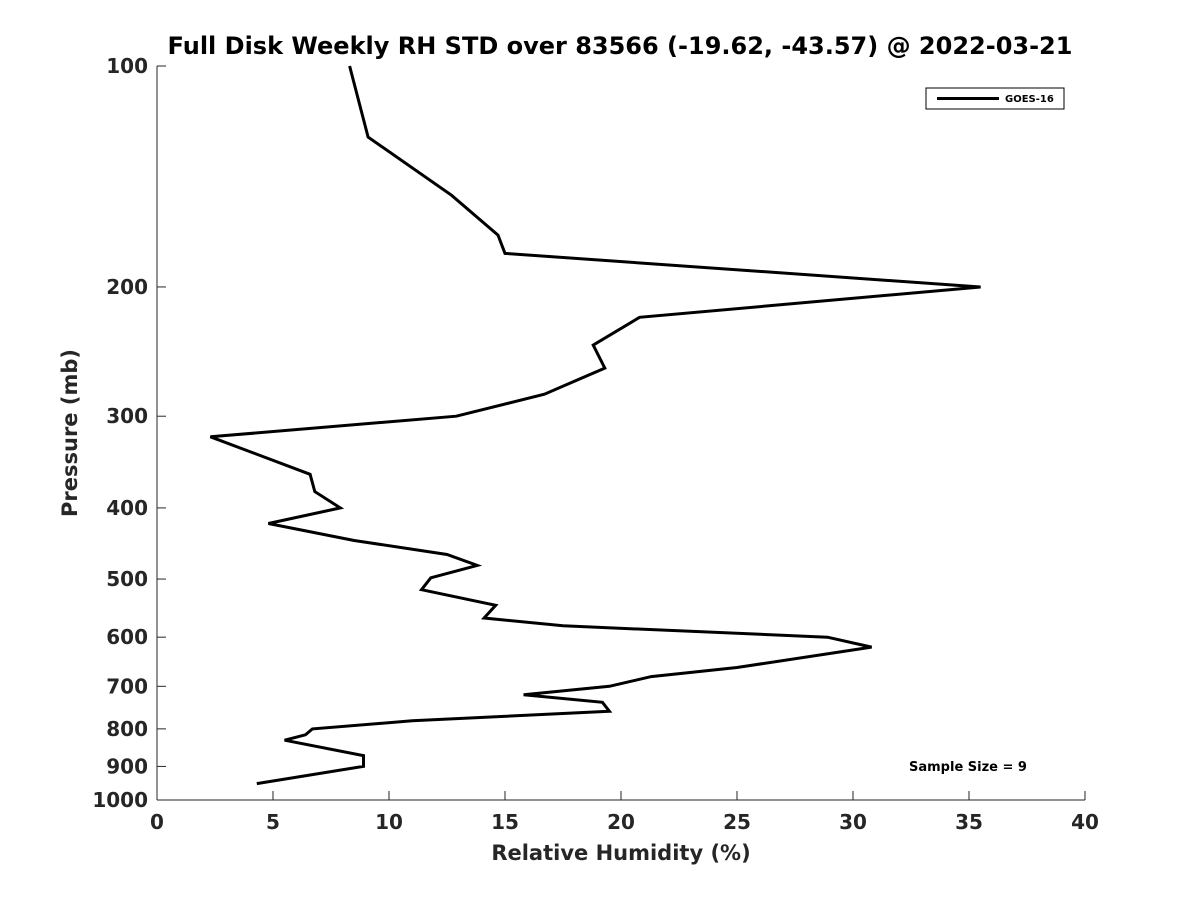  I want to click on y-tick-label: 600, so click(127, 637).